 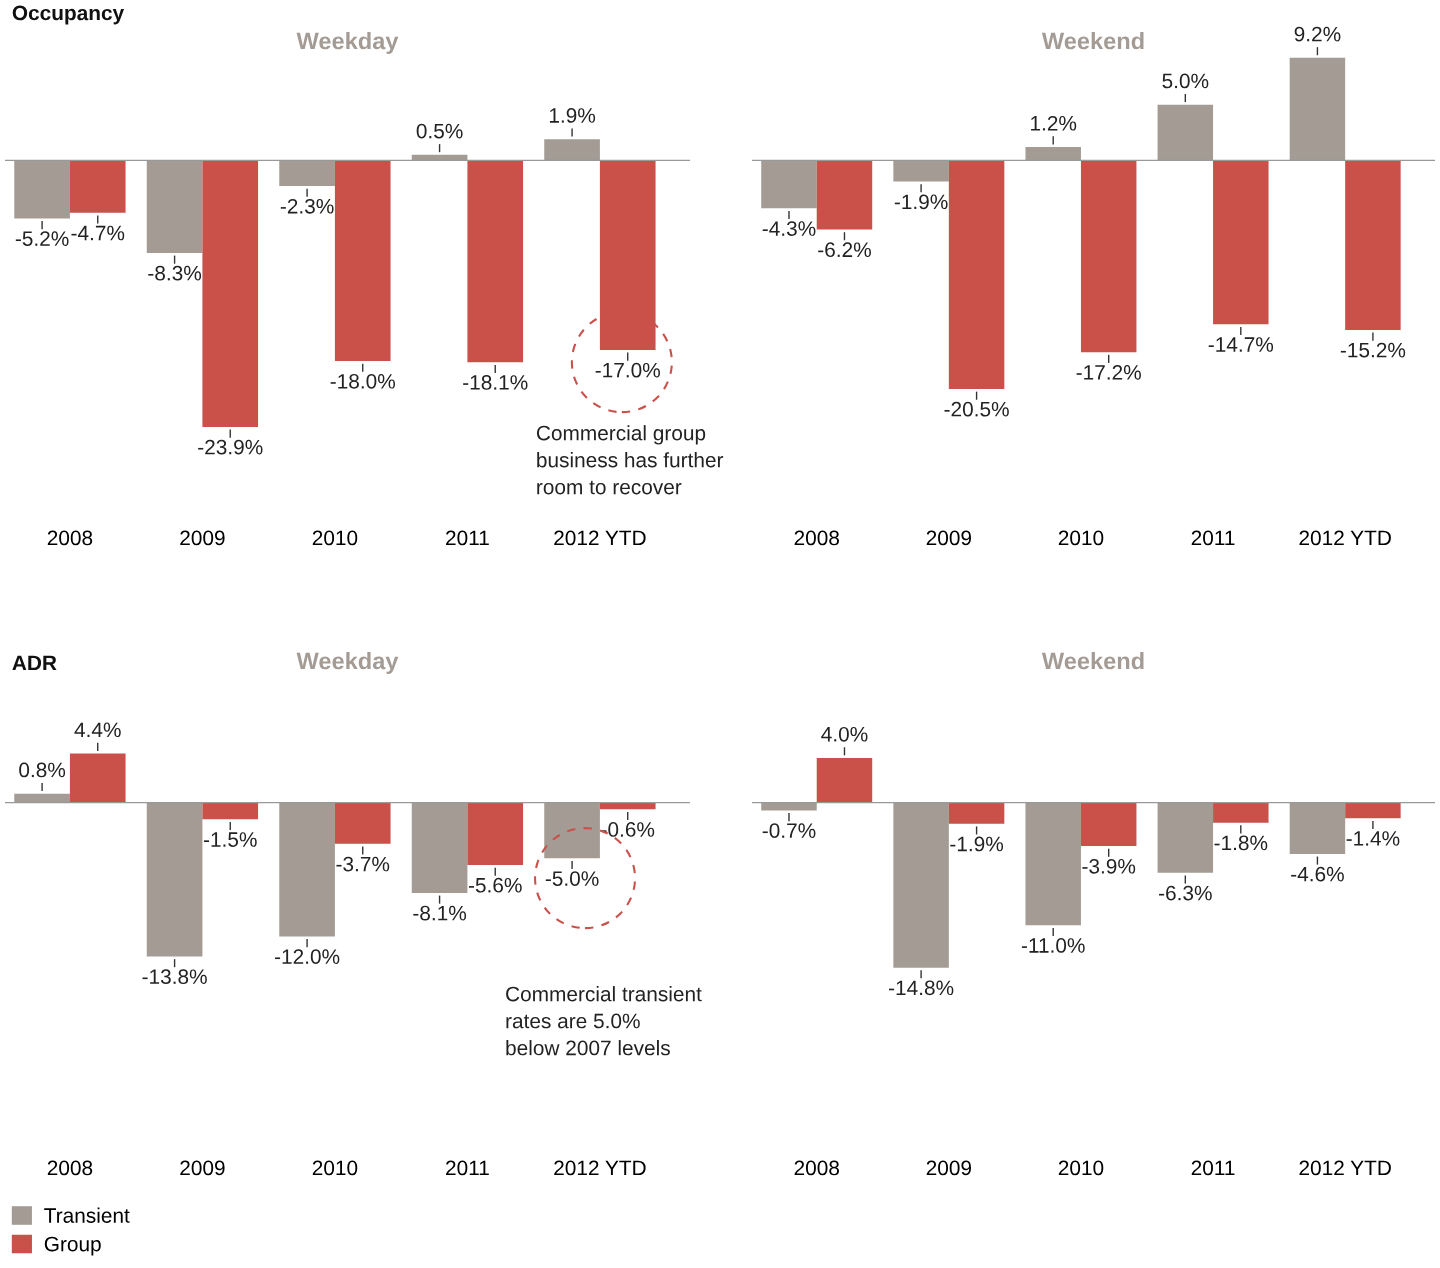 I want to click on data-label: -5.6%, so click(x=495, y=885).